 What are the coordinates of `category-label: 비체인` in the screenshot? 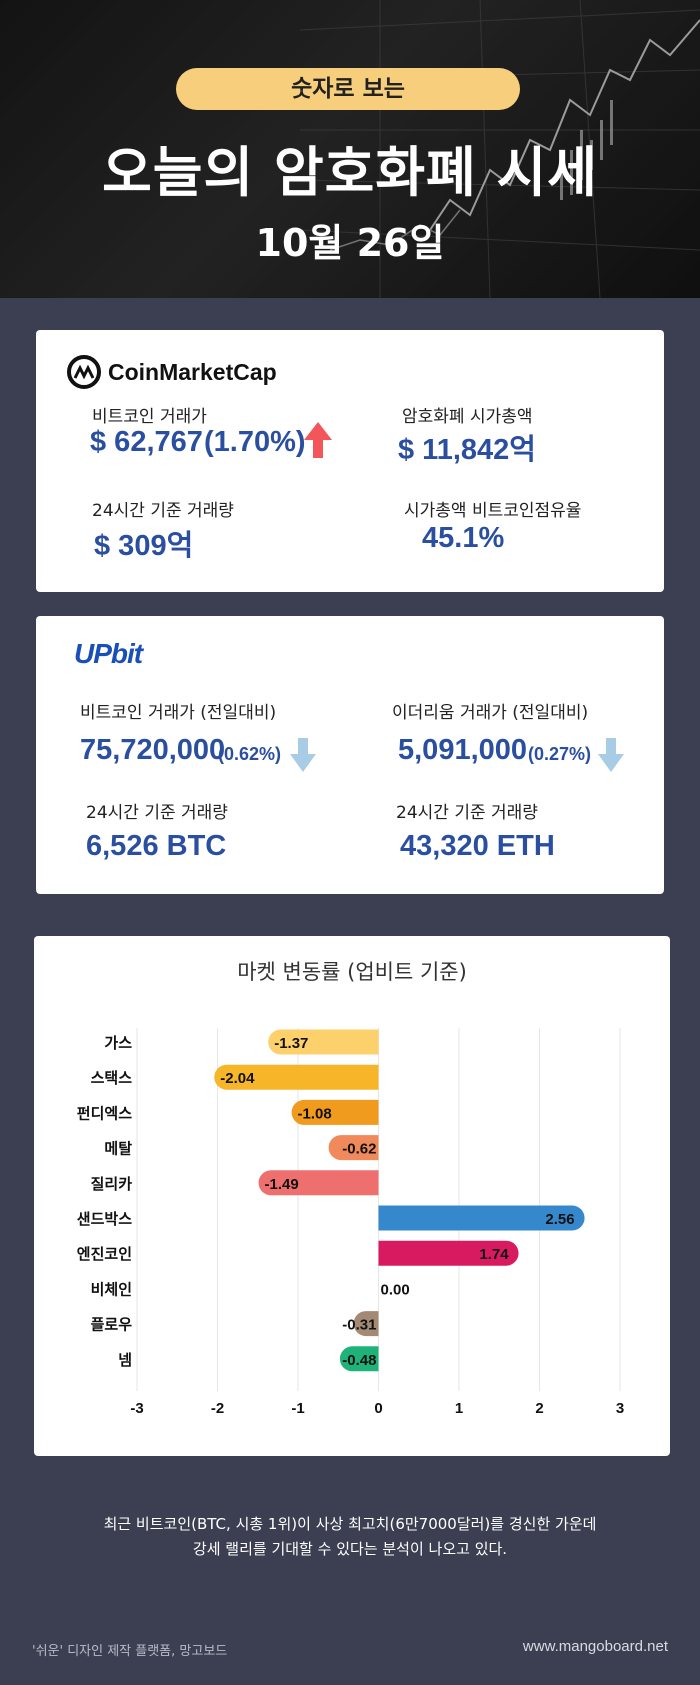 It's located at (111, 1289).